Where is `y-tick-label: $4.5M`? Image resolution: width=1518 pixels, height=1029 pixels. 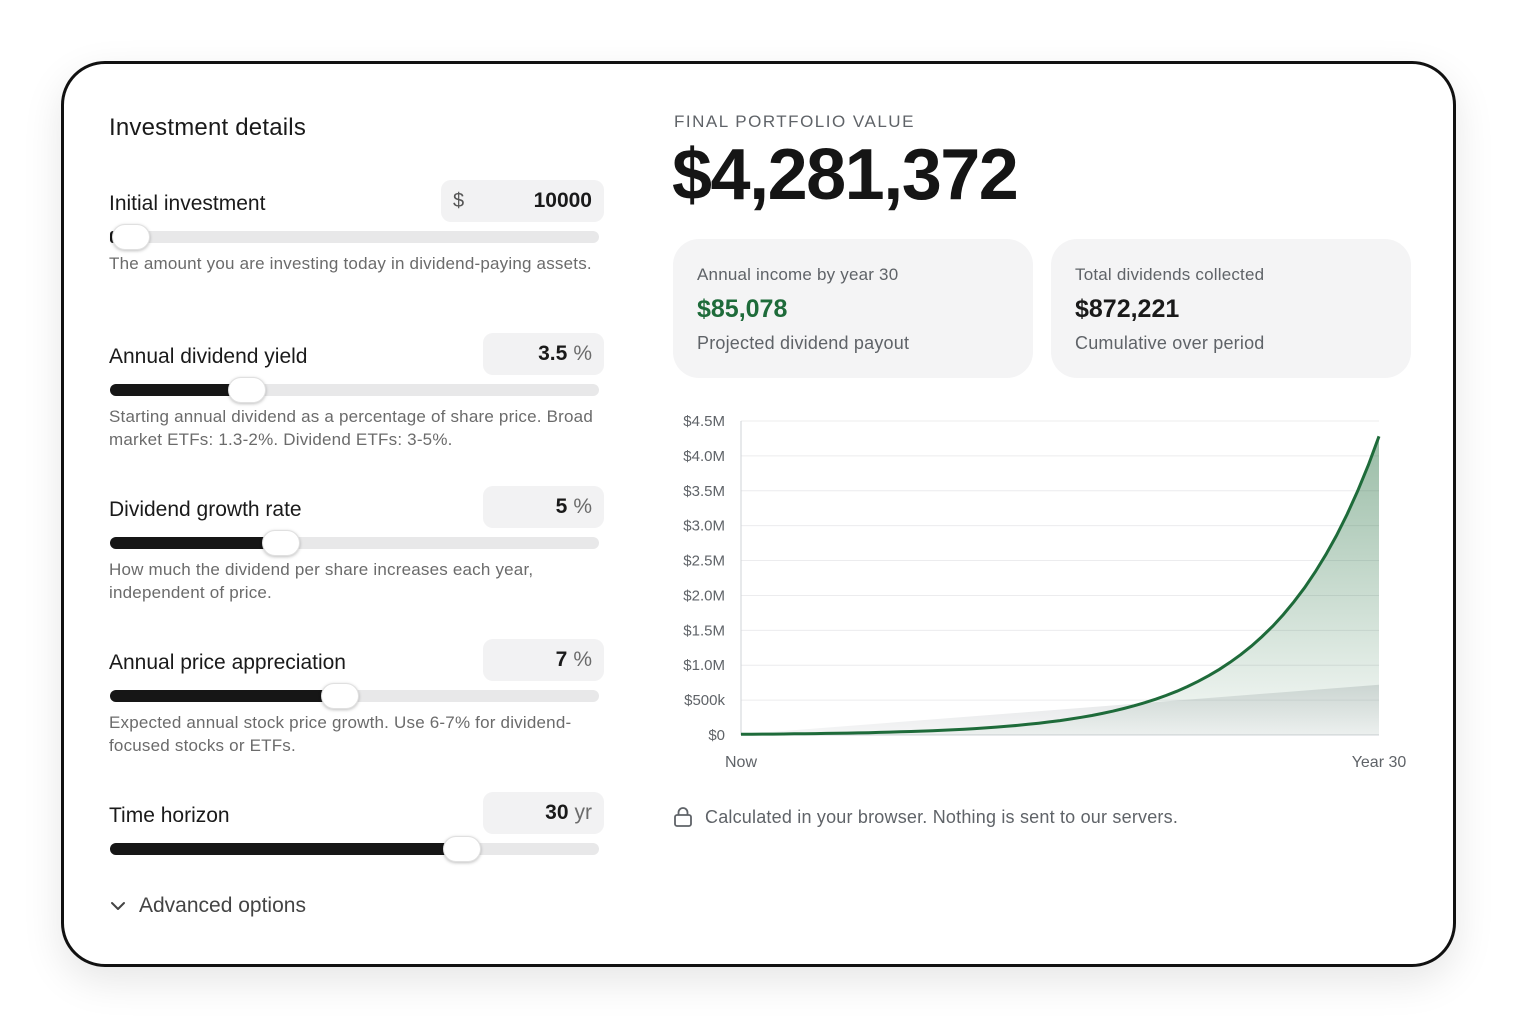 y-tick-label: $4.5M is located at coordinates (704, 422).